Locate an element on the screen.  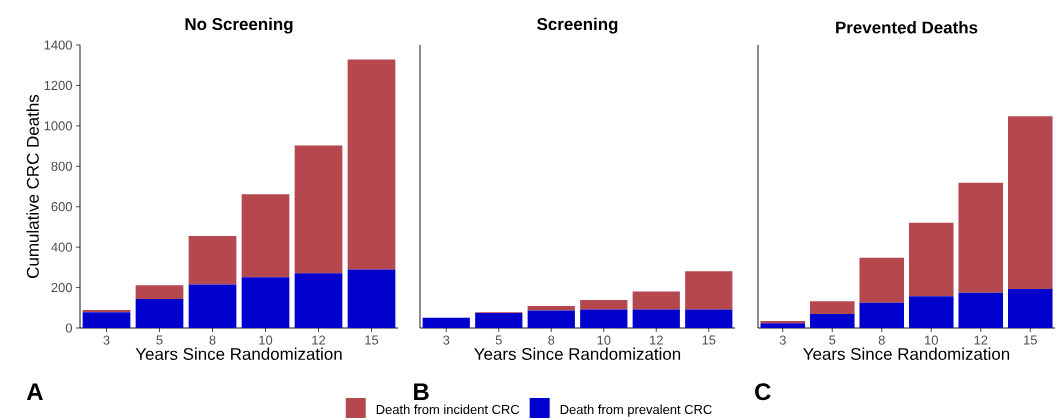
y-tick-label: 400 is located at coordinates (61, 247).